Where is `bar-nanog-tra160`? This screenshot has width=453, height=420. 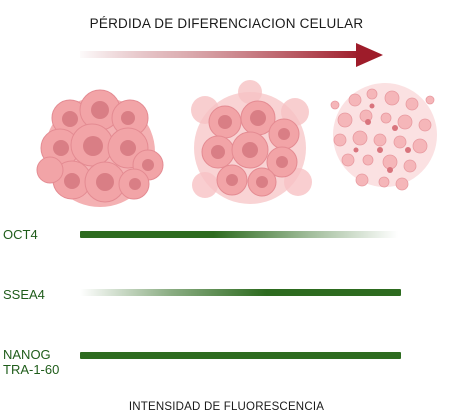 bar-nanog-tra160 is located at coordinates (240, 355).